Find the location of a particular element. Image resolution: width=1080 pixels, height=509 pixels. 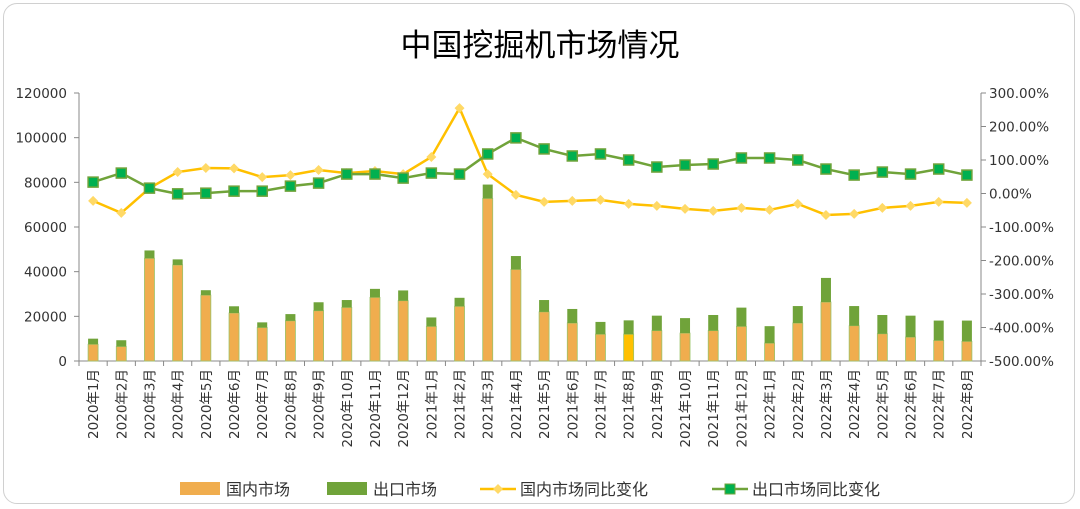

legend-label: 国内市场同比变化 is located at coordinates (584, 489).